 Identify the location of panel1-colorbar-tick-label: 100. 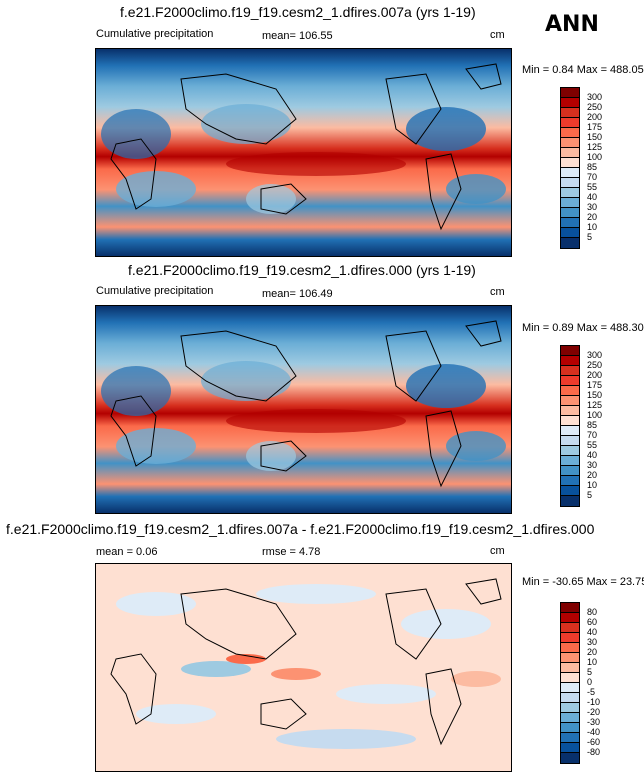
(595, 156).